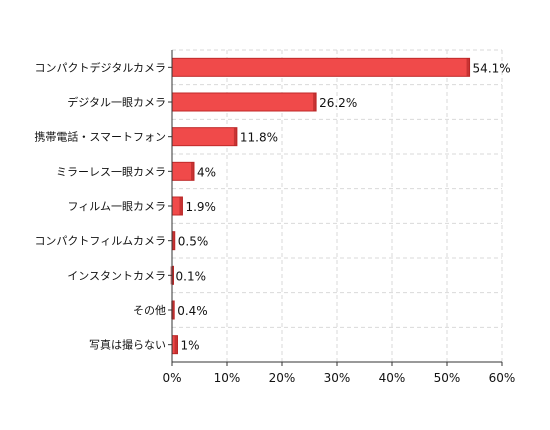 The height and width of the screenshot is (430, 550). I want to click on x-tick-label: 50%, so click(447, 378).